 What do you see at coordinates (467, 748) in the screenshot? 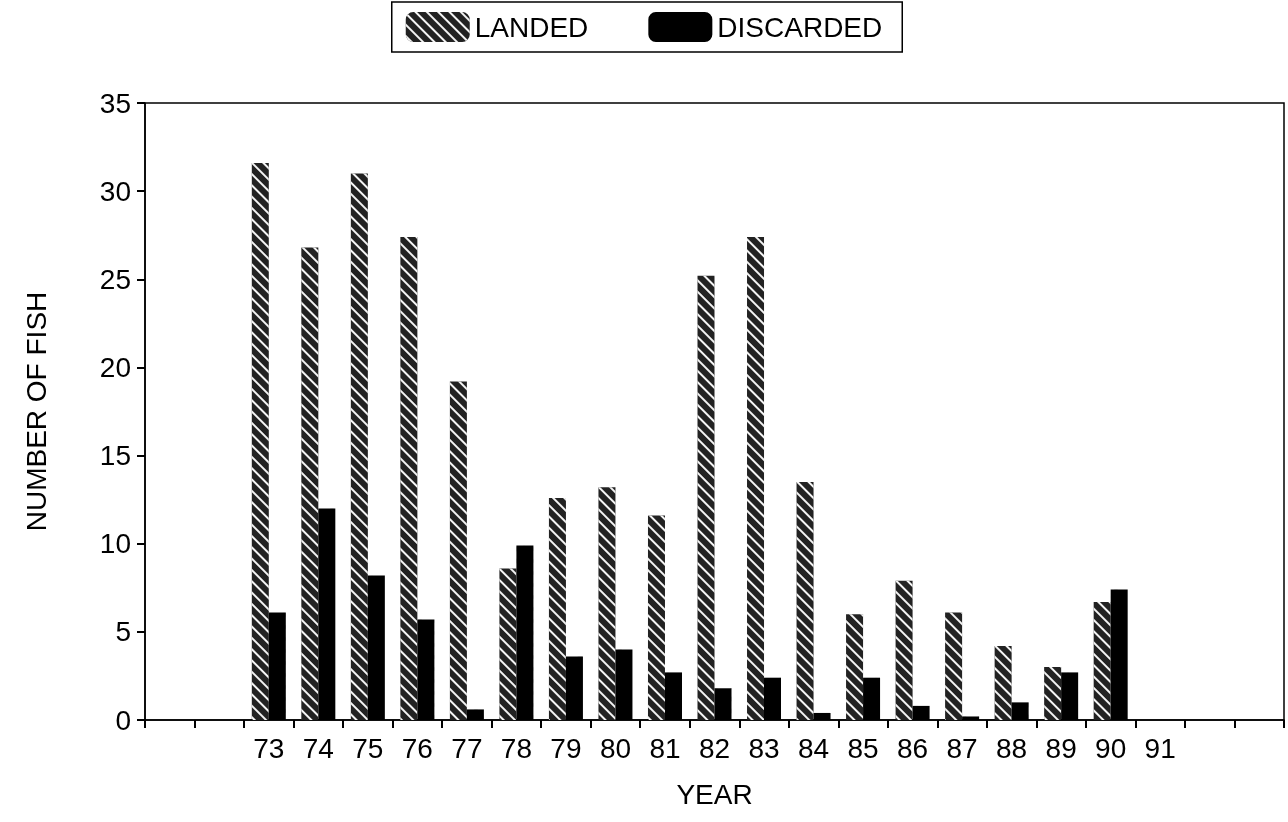
I see `x-tick-label: 77` at bounding box center [467, 748].